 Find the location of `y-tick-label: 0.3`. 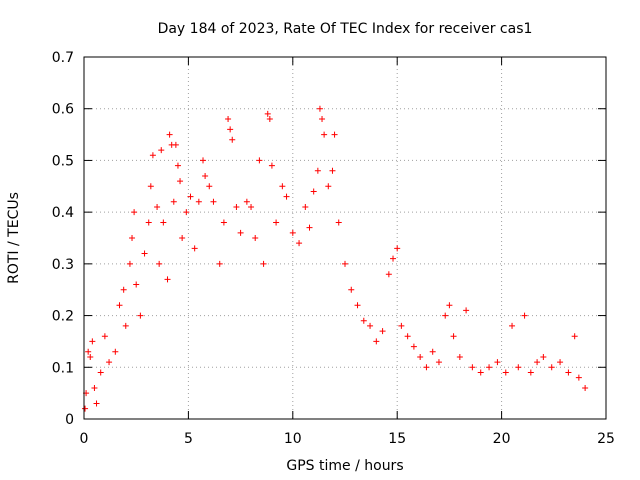

y-tick-label: 0.3 is located at coordinates (63, 265).